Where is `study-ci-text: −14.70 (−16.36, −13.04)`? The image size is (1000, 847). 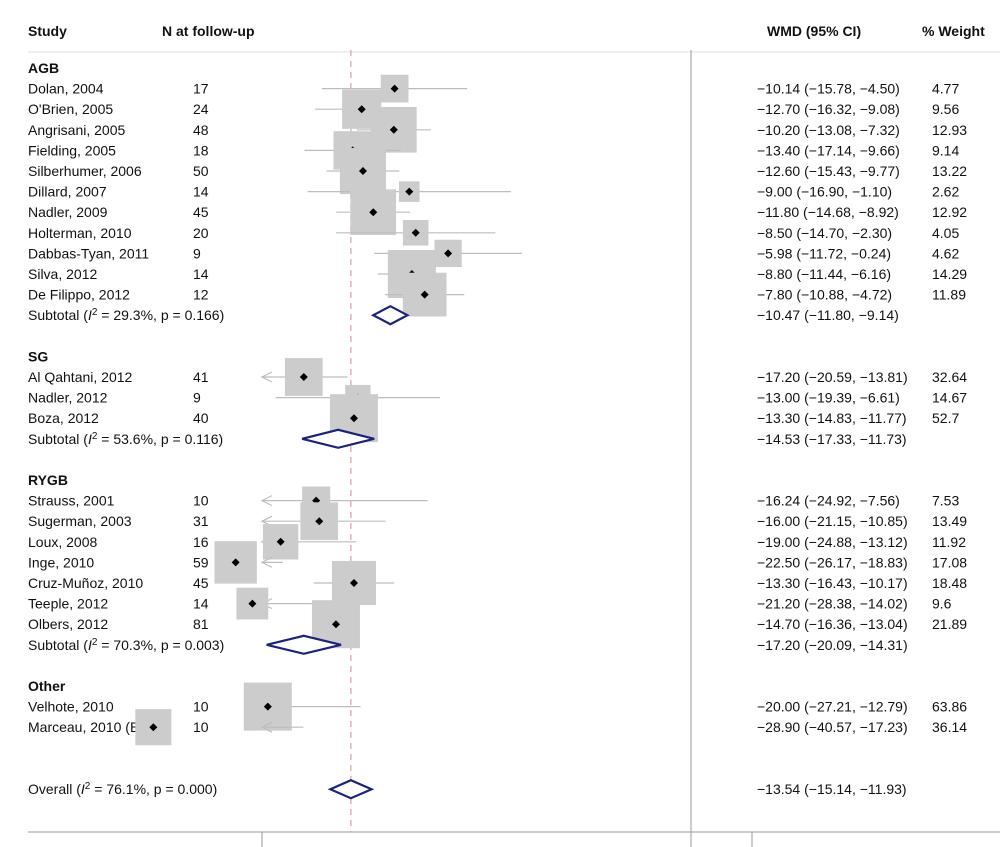
study-ci-text: −14.70 (−16.36, −13.04) is located at coordinates (832, 624).